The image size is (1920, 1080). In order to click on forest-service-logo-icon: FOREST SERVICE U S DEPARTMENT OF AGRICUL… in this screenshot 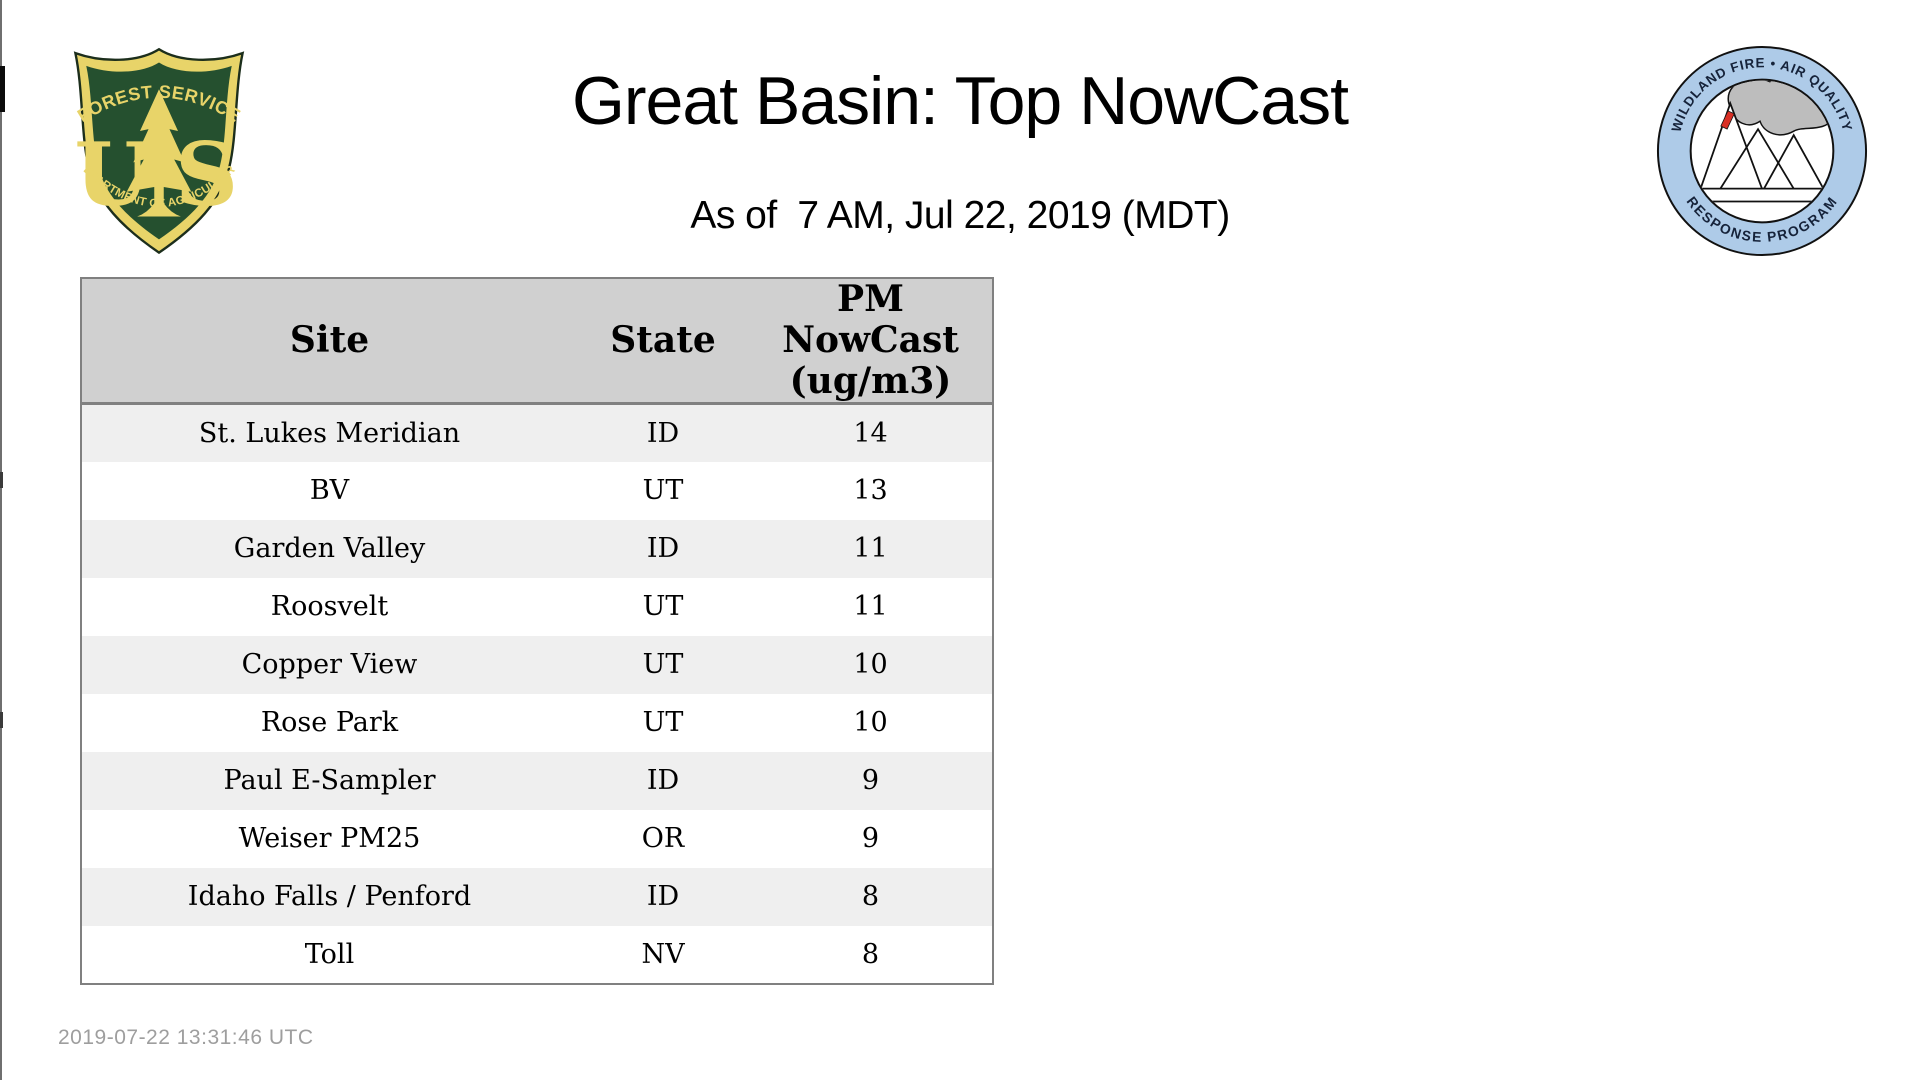, I will do `click(154, 147)`.